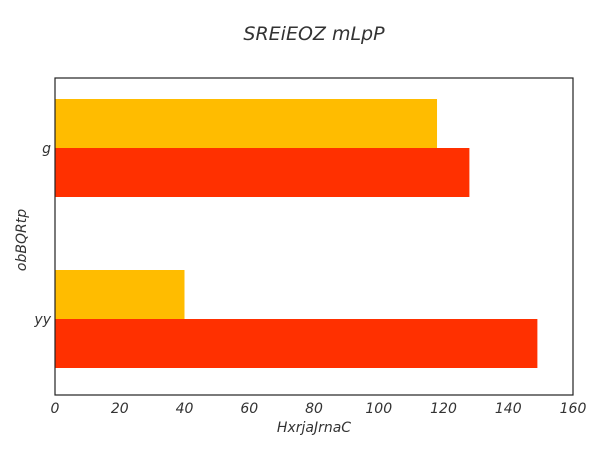 Image resolution: width=600 pixels, height=450 pixels. I want to click on x-tick-label: 140, so click(508, 409).